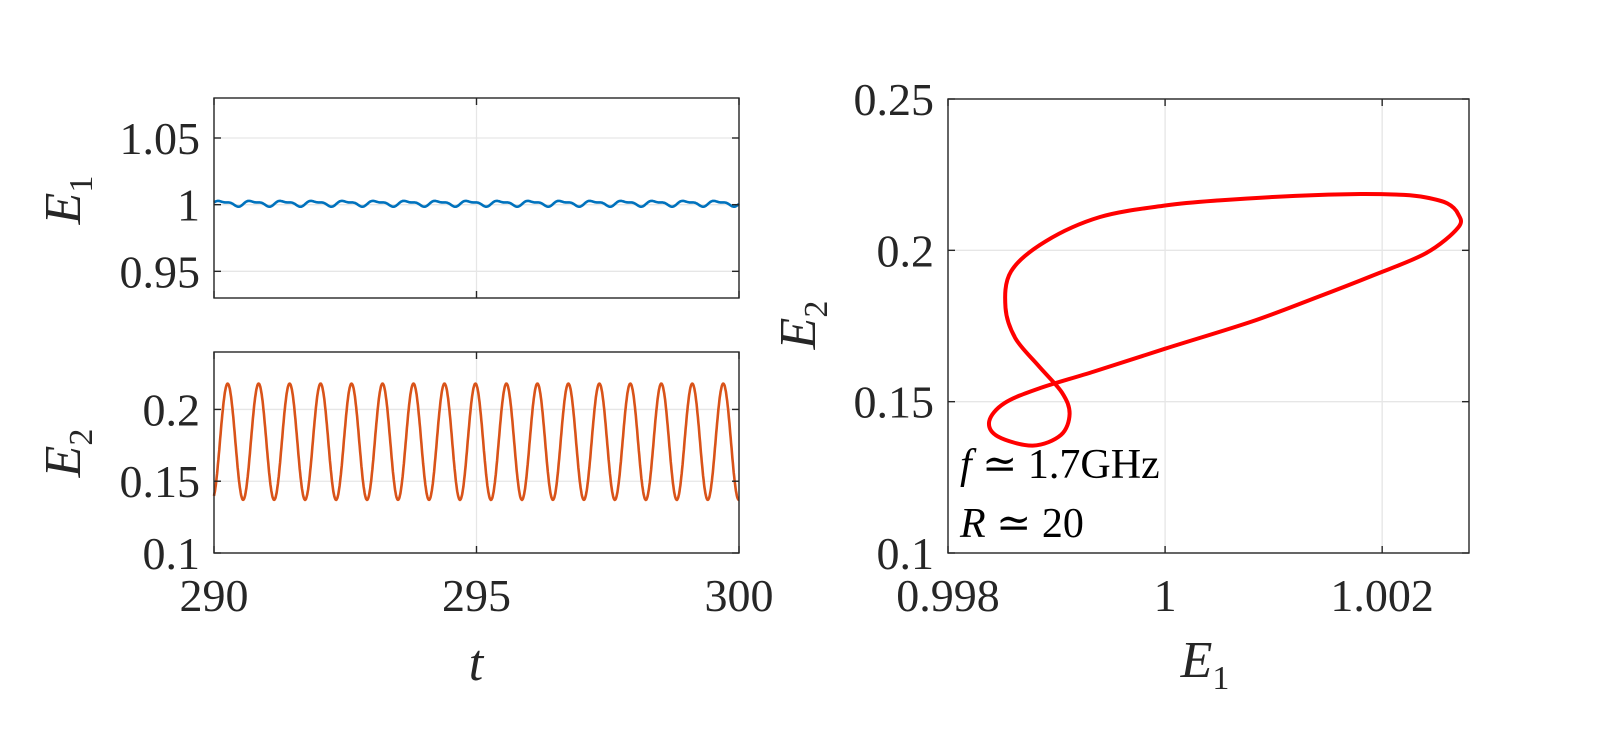  I want to click on right-xtick-label-1: 1, so click(1165, 595).